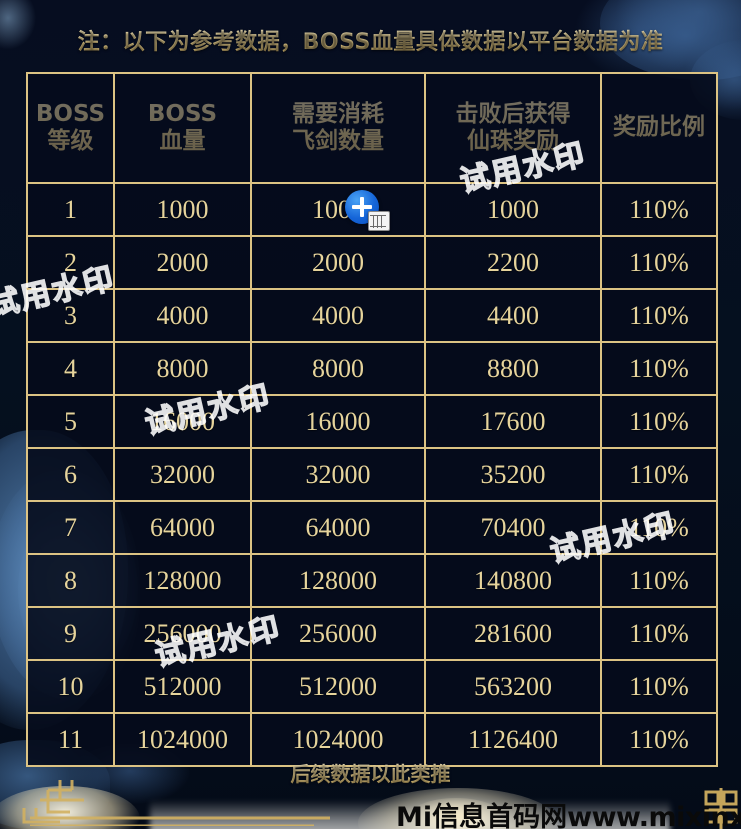 The width and height of the screenshot is (741, 829). I want to click on header-reward-ratio-line1: 奖励比例, so click(659, 127).